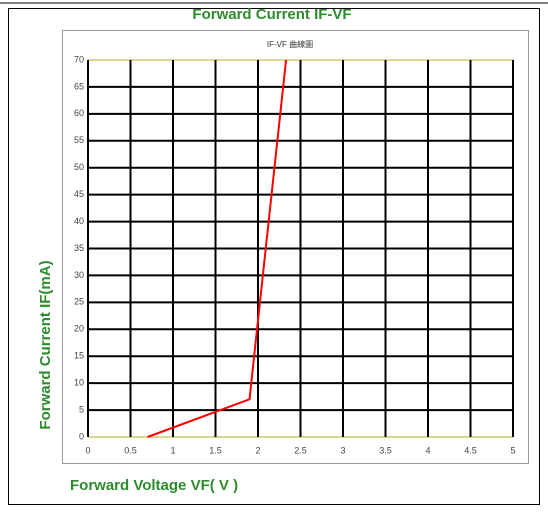  Describe the element at coordinates (79, 275) in the screenshot. I see `y-tick-label: 30` at that location.